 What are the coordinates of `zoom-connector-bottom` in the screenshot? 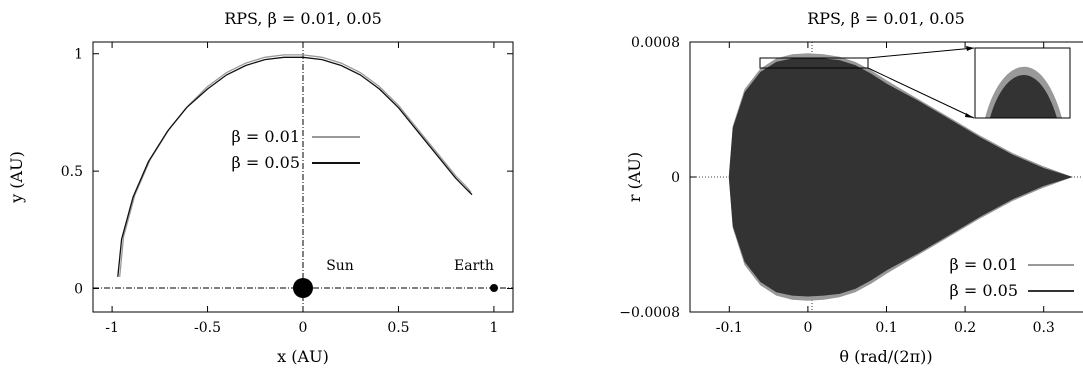 It's located at (921, 93).